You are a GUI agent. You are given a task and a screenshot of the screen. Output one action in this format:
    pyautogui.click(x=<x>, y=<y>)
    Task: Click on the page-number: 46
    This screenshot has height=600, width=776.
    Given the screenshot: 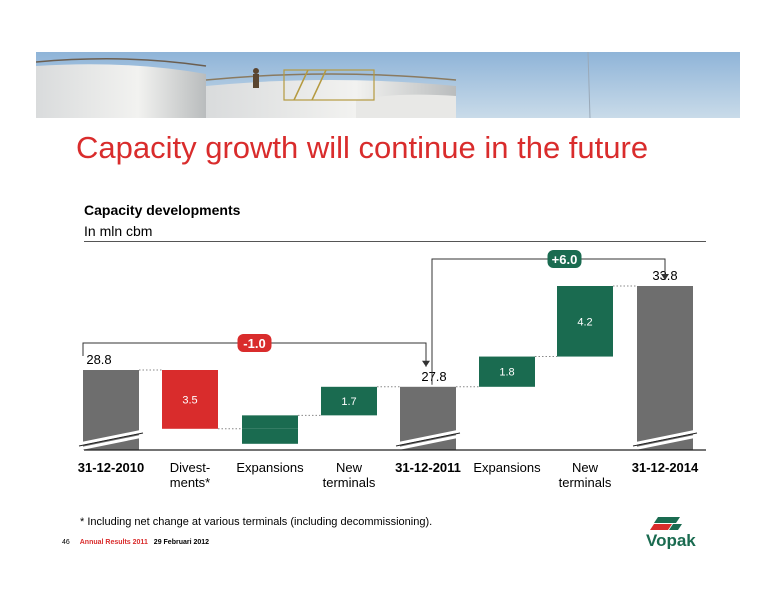 What is the action you would take?
    pyautogui.click(x=66, y=542)
    